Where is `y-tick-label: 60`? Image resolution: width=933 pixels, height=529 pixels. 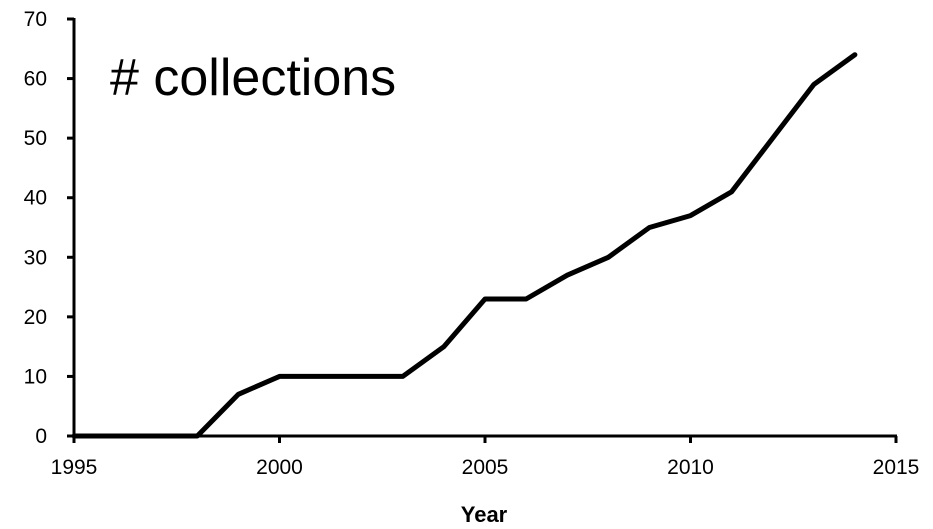
y-tick-label: 60 is located at coordinates (35, 79).